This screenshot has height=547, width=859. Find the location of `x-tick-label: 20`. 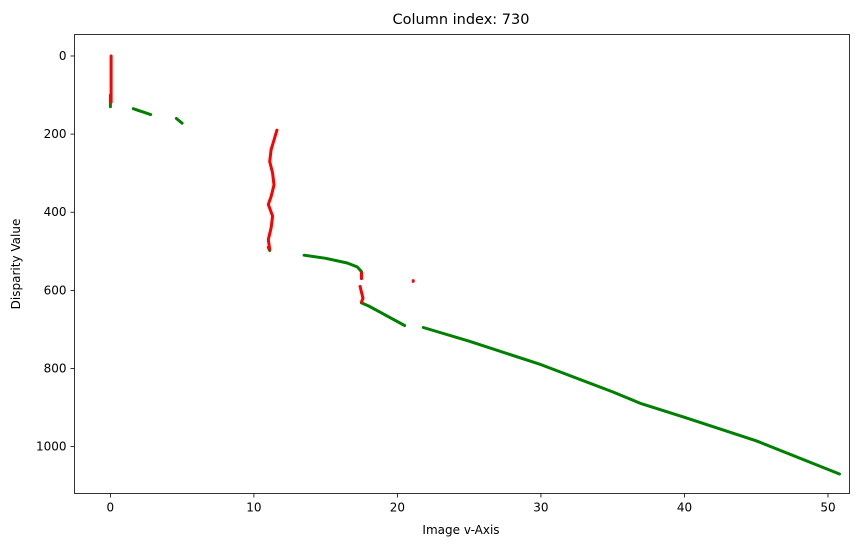

x-tick-label: 20 is located at coordinates (397, 508).